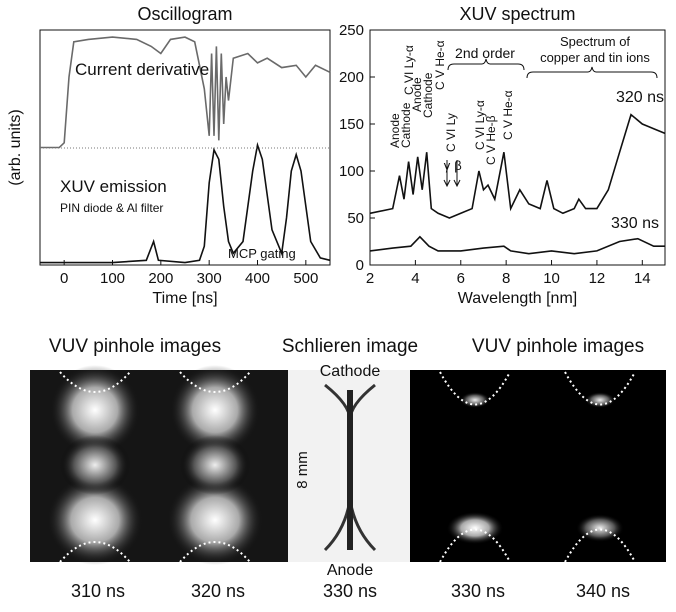 This screenshot has height=612, width=676. What do you see at coordinates (360, 265) in the screenshot?
I see `y-tick-label: 0` at bounding box center [360, 265].